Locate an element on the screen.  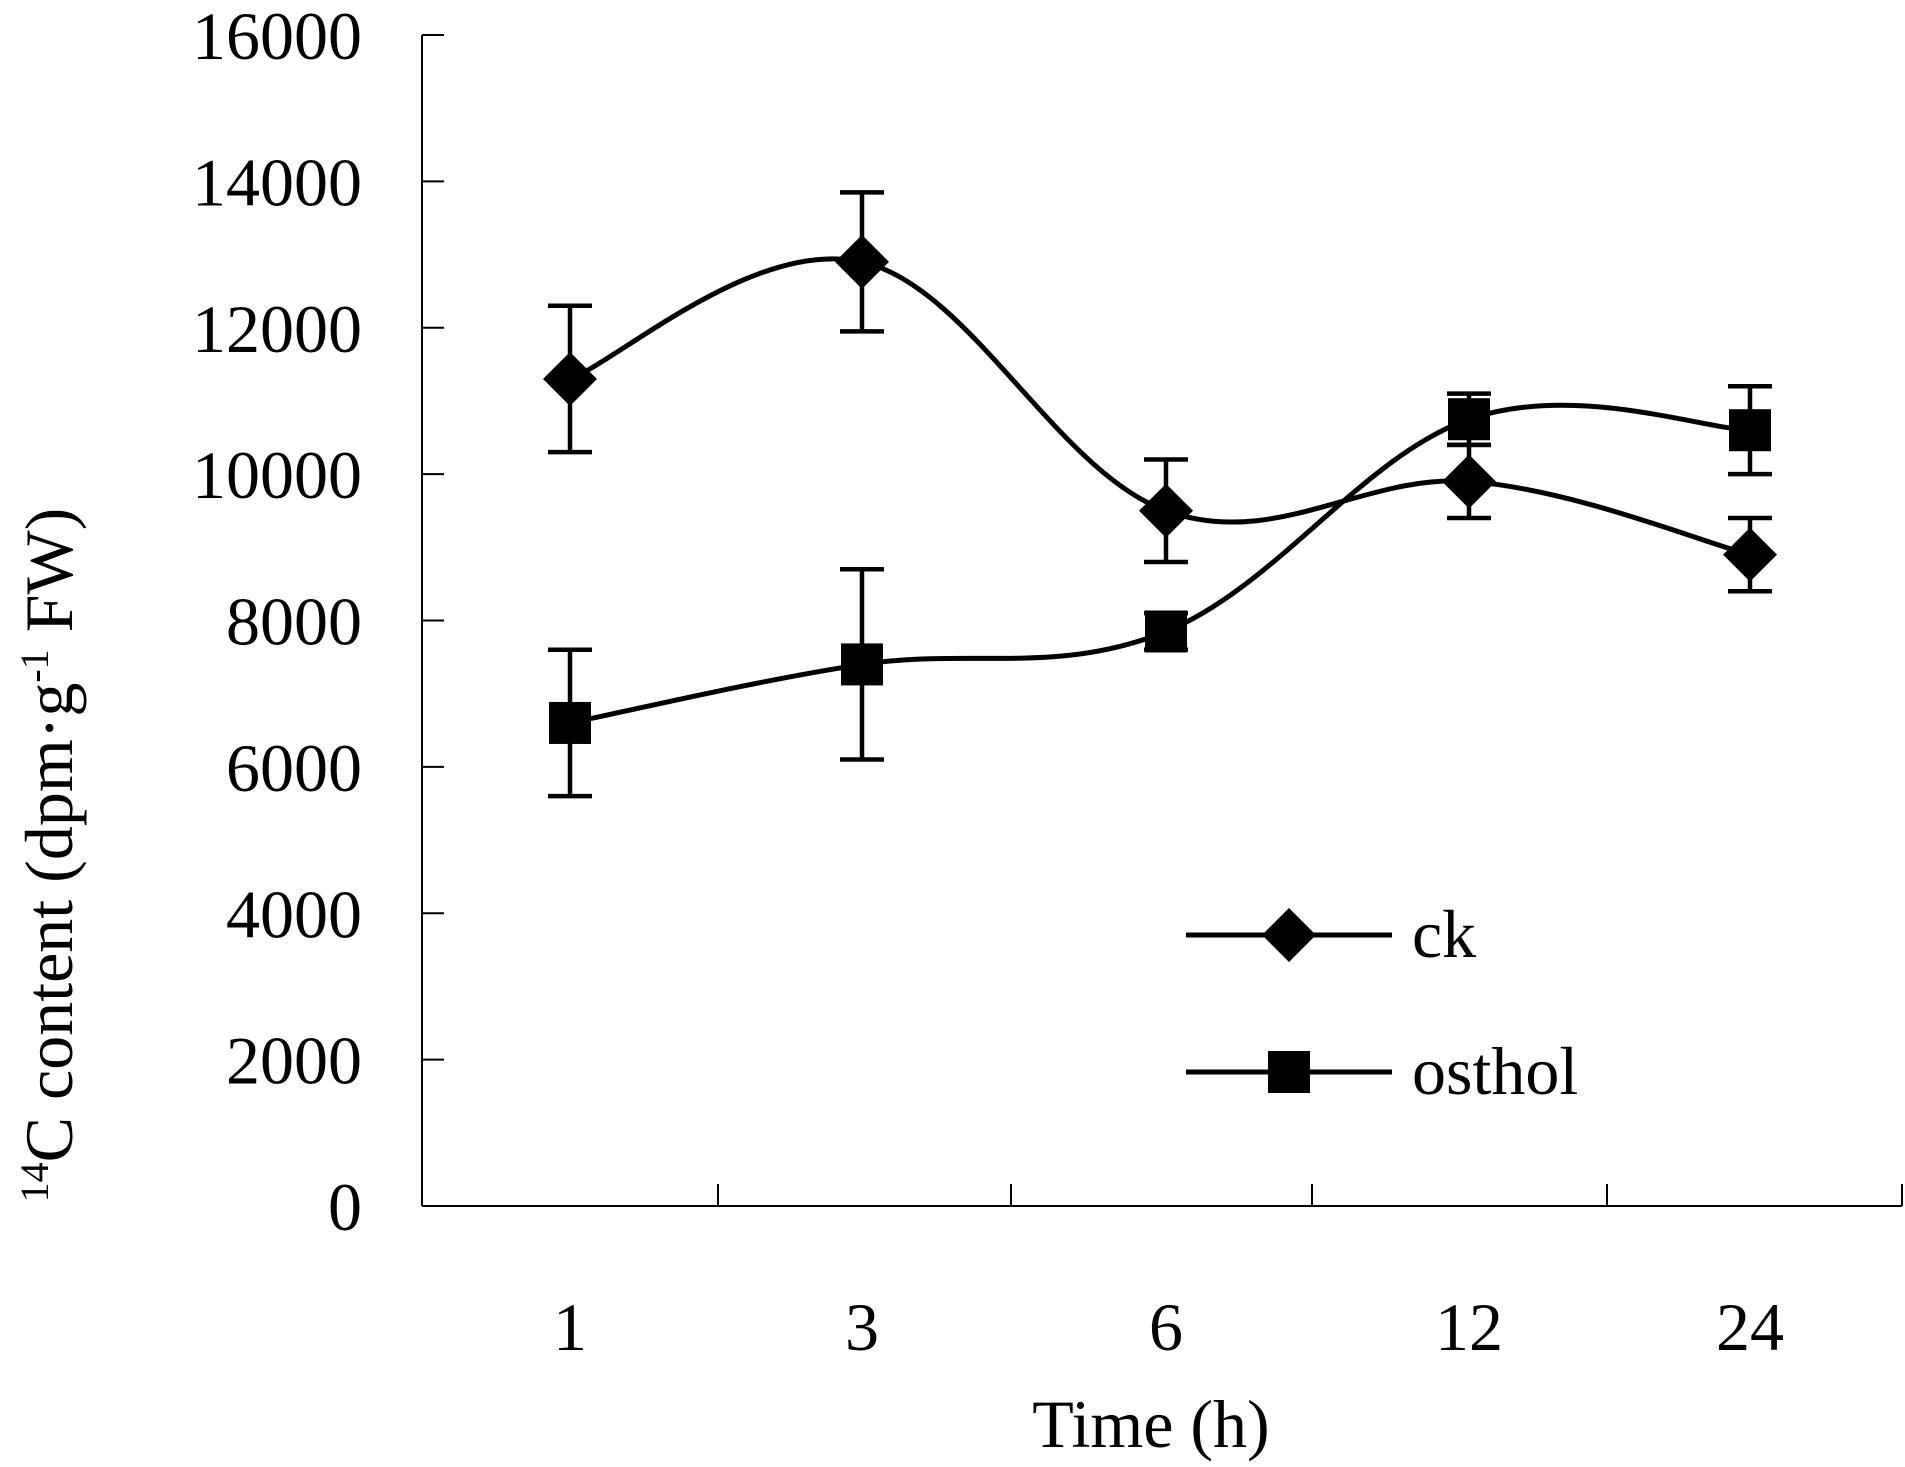
y-axis: 0 2000 4000 6000 8000 10000 12000 14000 16000 is located at coordinates (318, 622).